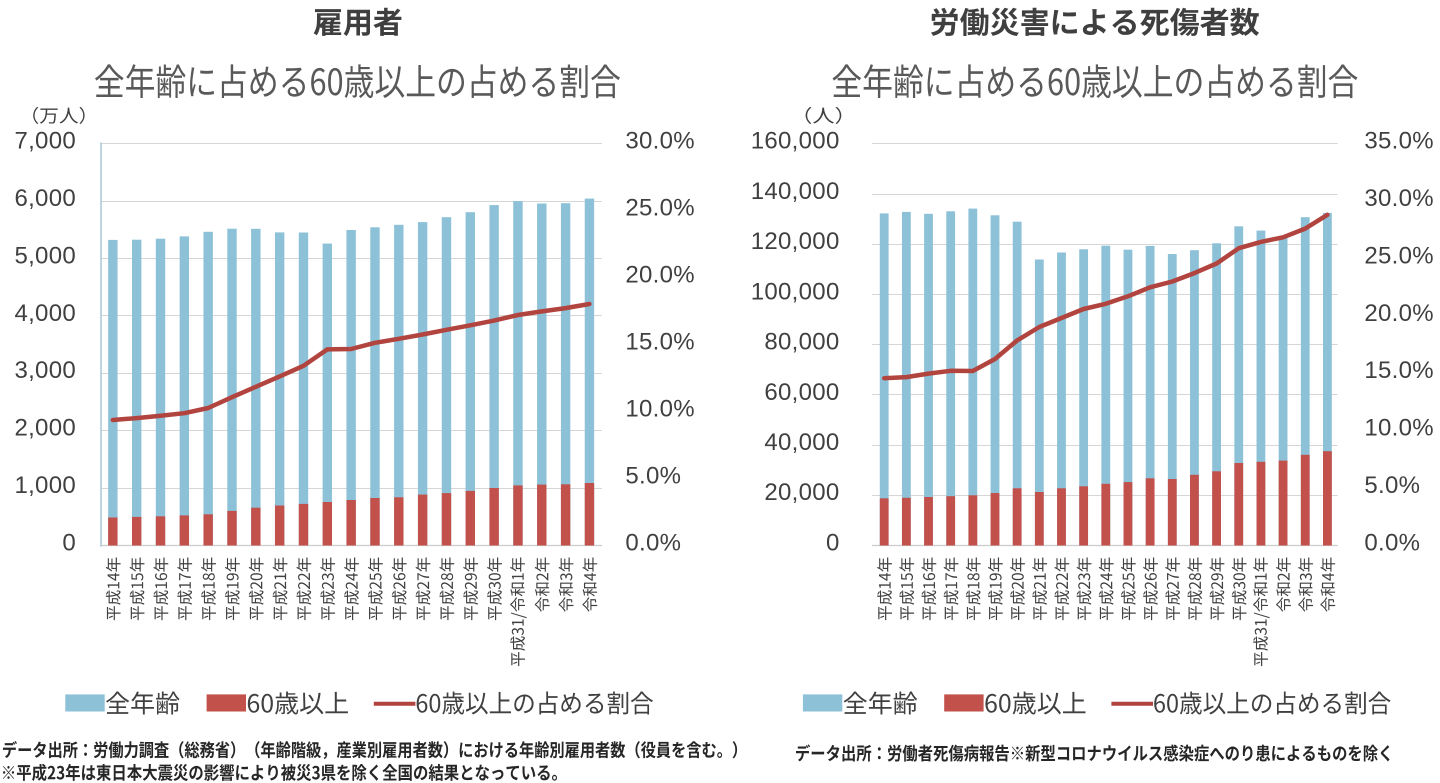 The height and width of the screenshot is (783, 1440). I want to click on svg-text: 6,000, so click(45, 198).